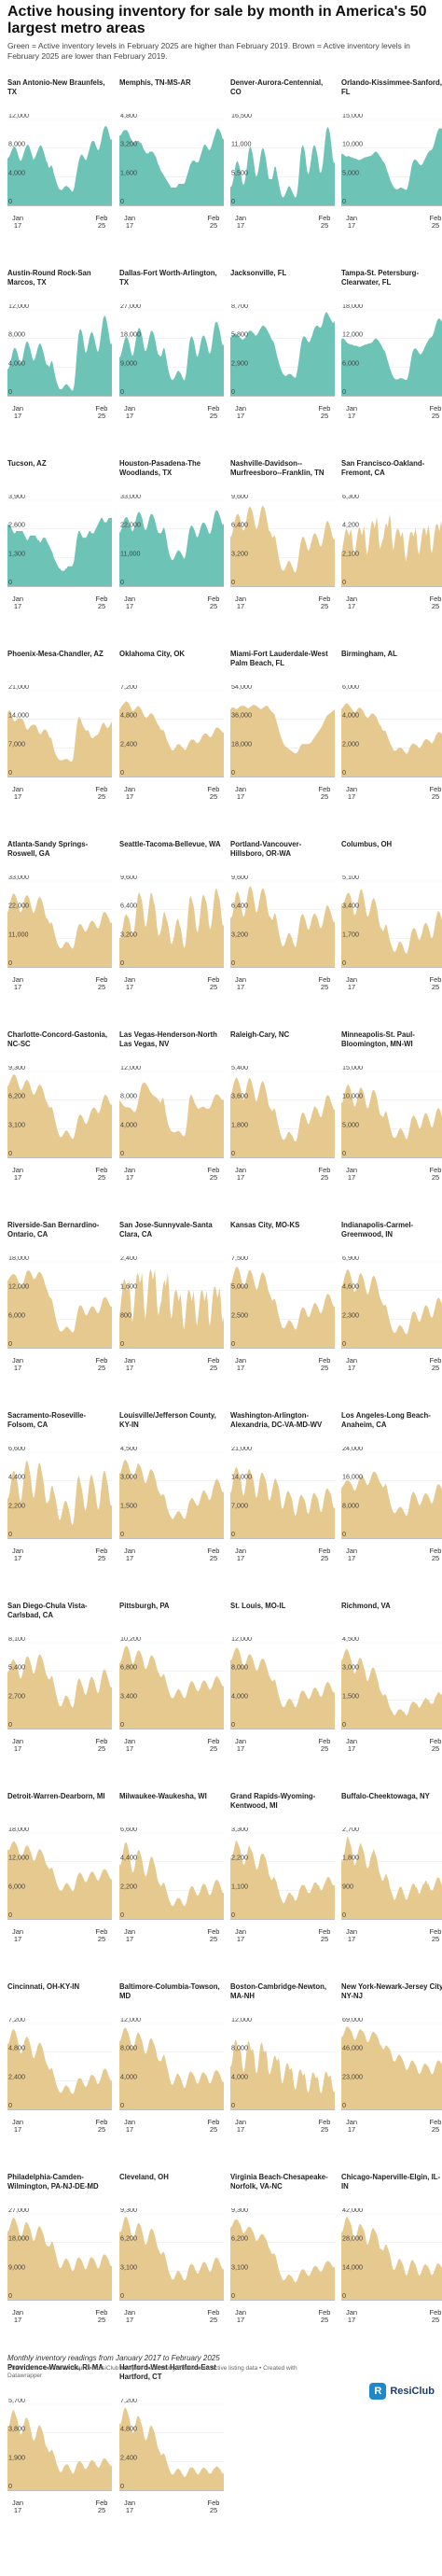  Describe the element at coordinates (380, 278) in the screenshot. I see `metro-title: Tampa-St. Petersburg-Clearwater, FL` at that location.